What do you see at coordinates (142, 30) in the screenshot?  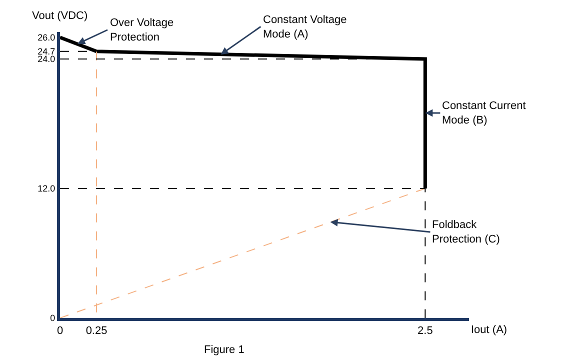 I see `annotation: Over Voltage Protection` at bounding box center [142, 30].